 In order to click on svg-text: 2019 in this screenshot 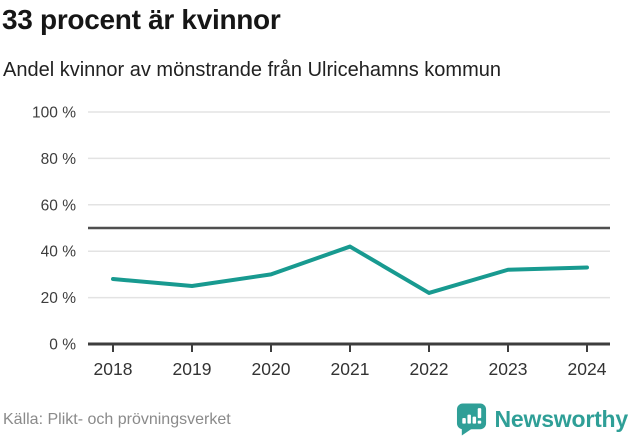, I will do `click(192, 369)`.